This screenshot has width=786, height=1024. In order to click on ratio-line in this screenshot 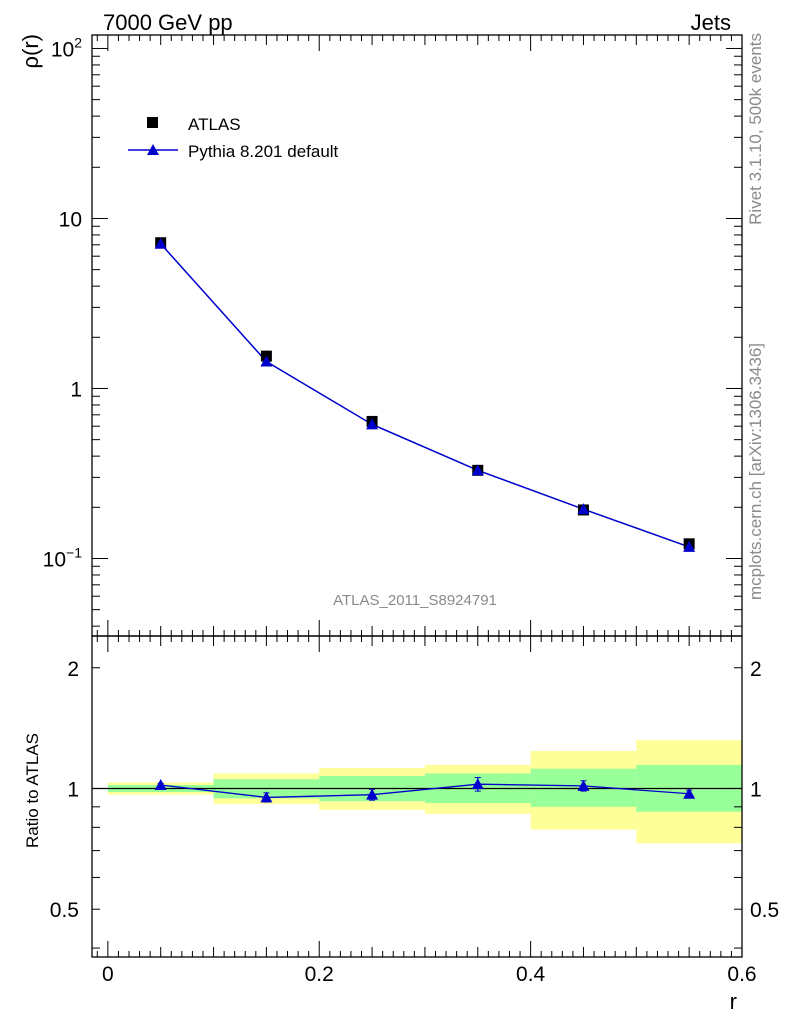, I will do `click(425, 791)`.